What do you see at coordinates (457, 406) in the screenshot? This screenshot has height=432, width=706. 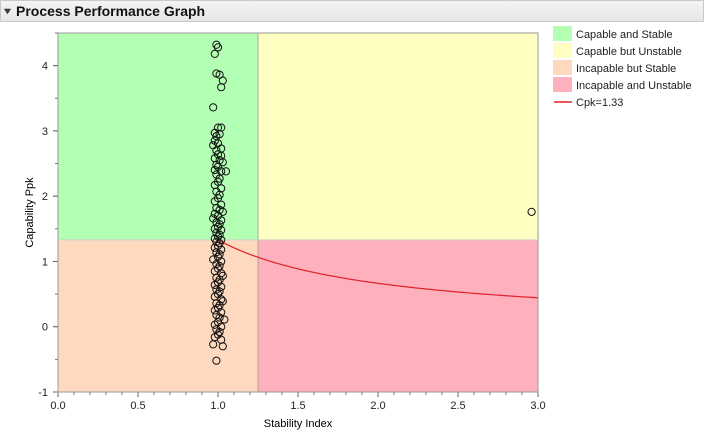 I see `x-tick-label: 2.5` at bounding box center [457, 406].